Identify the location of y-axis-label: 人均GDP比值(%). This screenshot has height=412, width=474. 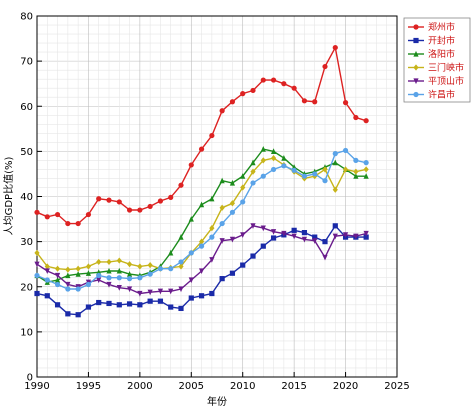
(8, 196).